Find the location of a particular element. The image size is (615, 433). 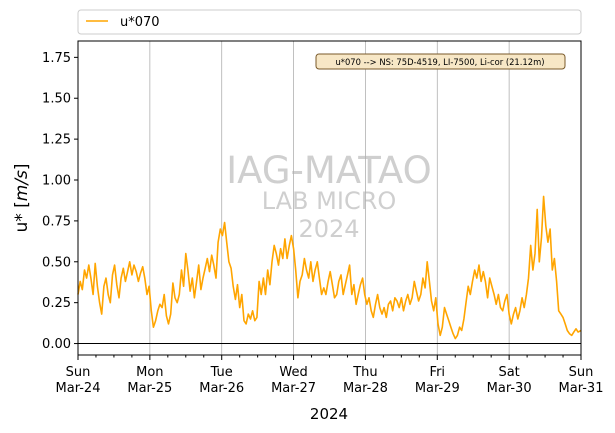

y-axis-label-main: u* [ is located at coordinates (22, 216).